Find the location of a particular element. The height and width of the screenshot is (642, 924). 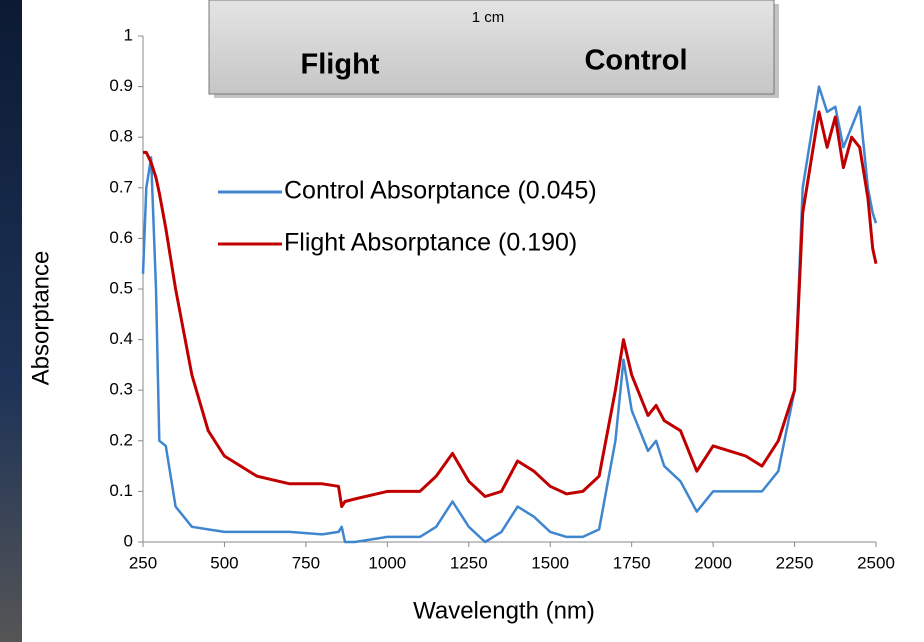

y-tick-label: 0.6 is located at coordinates (121, 237).